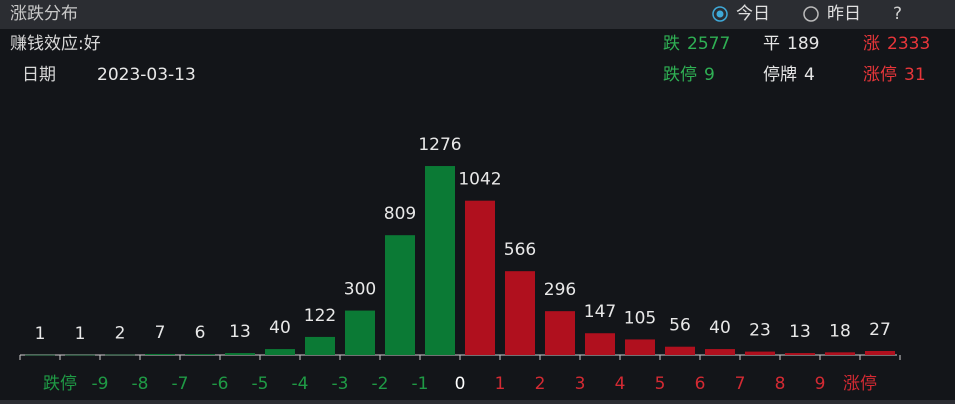 This screenshot has height=404, width=955. What do you see at coordinates (915, 75) in the screenshot?
I see `stat-value: 31` at bounding box center [915, 75].